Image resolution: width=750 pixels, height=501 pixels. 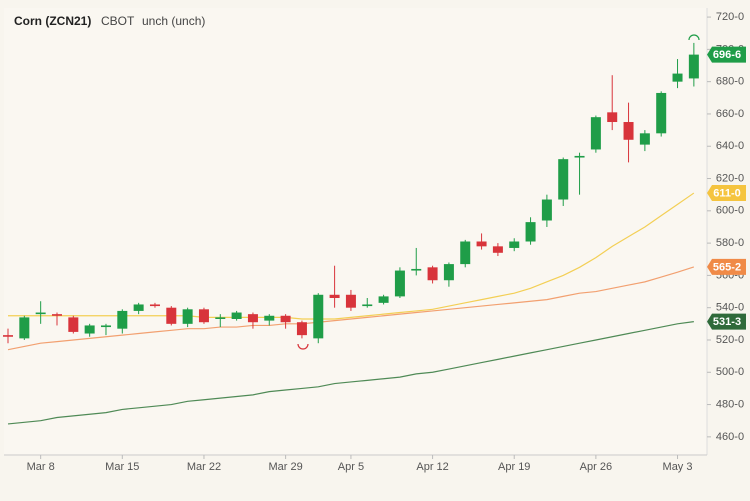 What do you see at coordinates (41, 467) in the screenshot?
I see `x-tick-label: Mar 8` at bounding box center [41, 467].